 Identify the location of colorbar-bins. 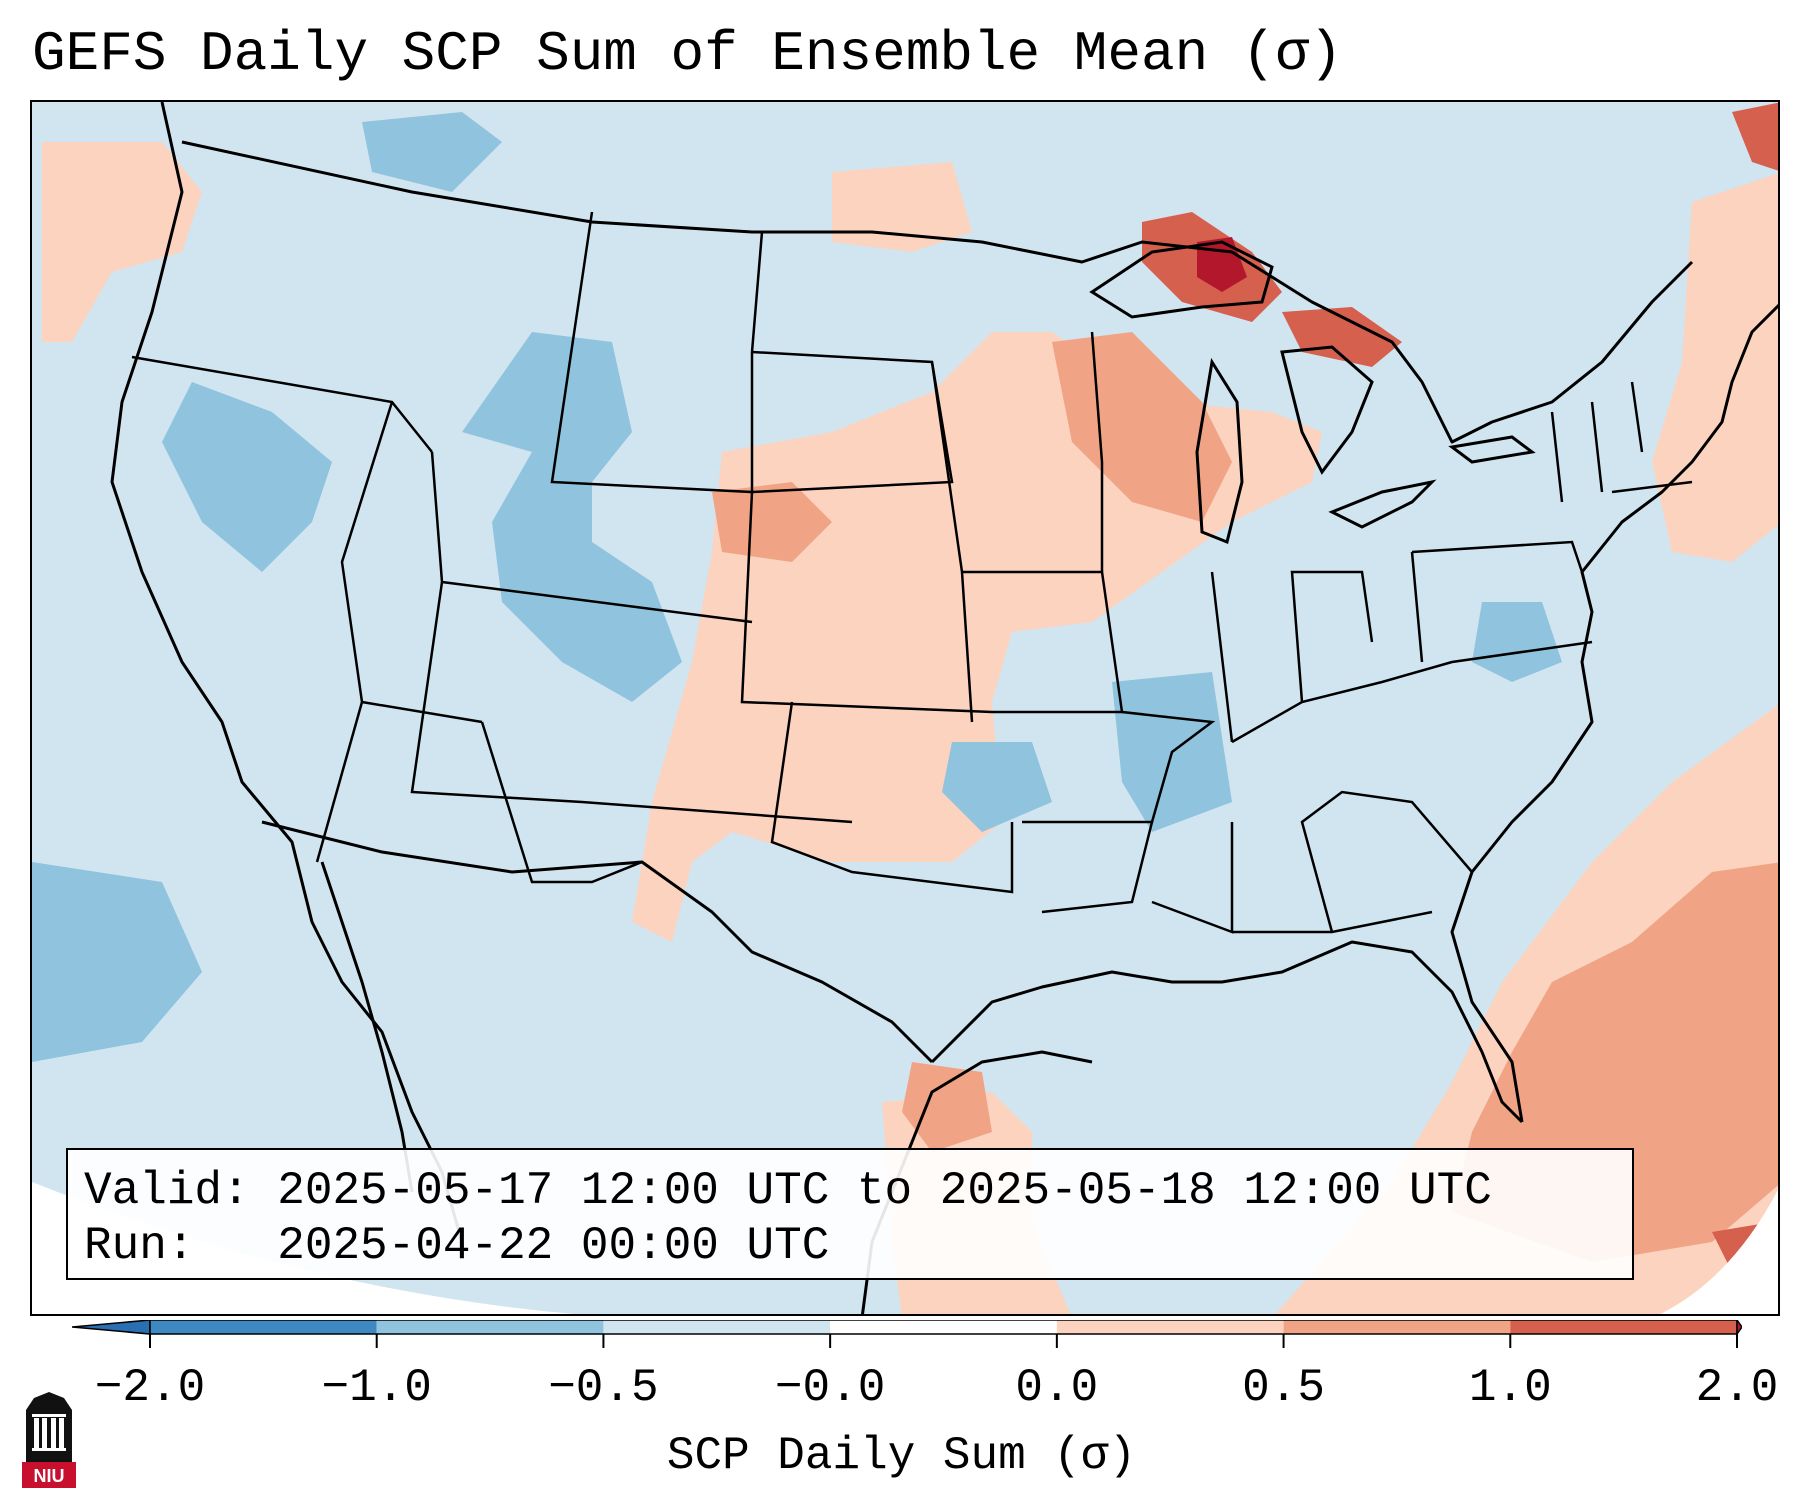
(943, 1327).